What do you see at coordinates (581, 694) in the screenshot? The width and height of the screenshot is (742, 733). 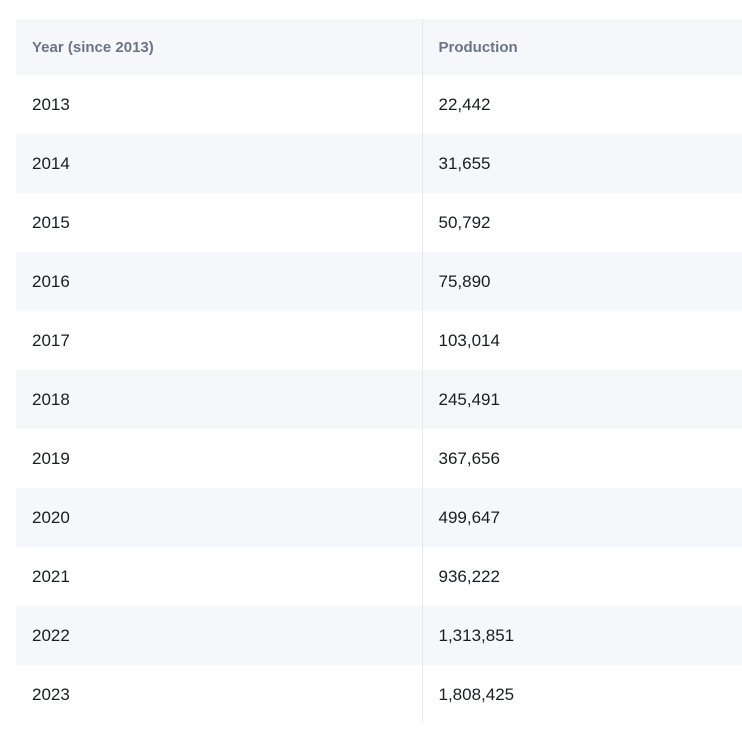 I see `production-cell: 1,808,425` at bounding box center [581, 694].